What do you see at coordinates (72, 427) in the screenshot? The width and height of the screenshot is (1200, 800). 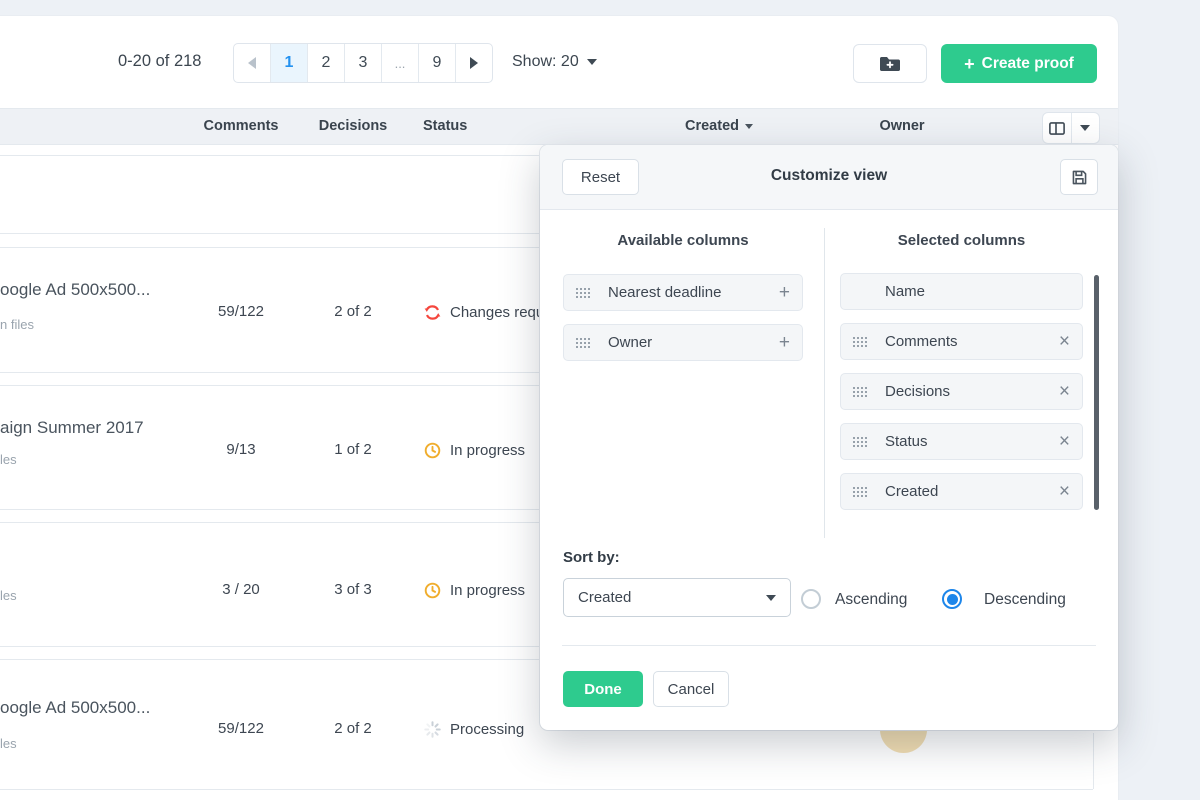 I see `proof-title: aign Summer 2017` at bounding box center [72, 427].